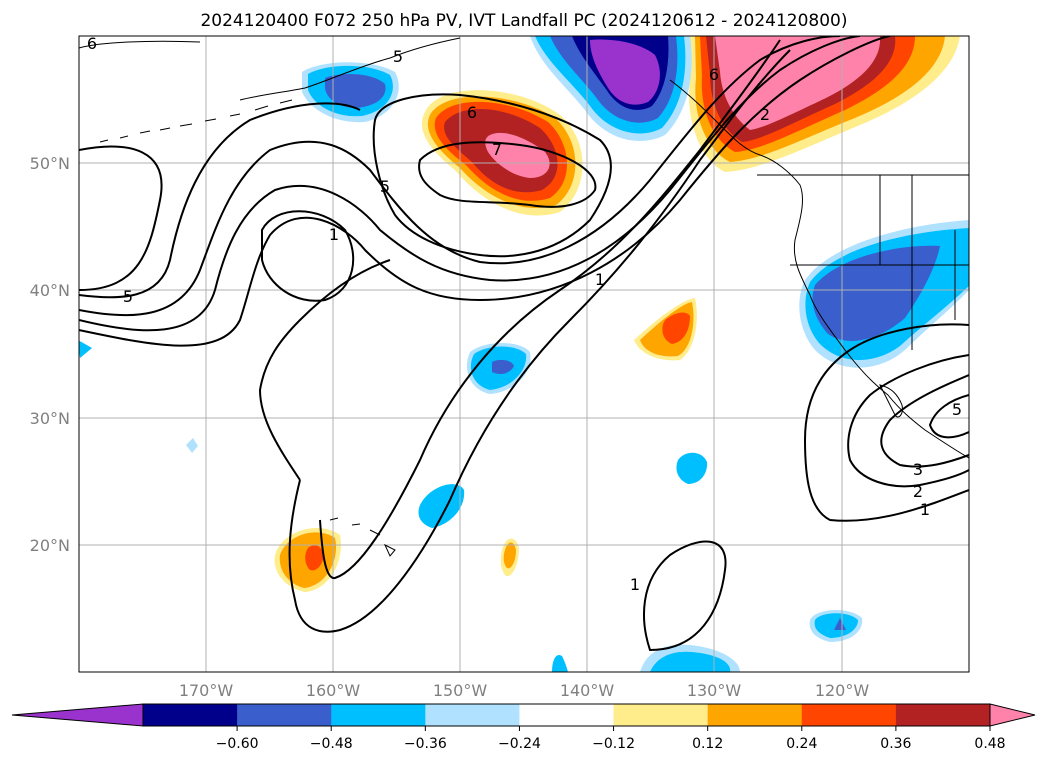 The image size is (1047, 765). What do you see at coordinates (270, 69) in the screenshot?
I see `alaska-coastline` at bounding box center [270, 69].